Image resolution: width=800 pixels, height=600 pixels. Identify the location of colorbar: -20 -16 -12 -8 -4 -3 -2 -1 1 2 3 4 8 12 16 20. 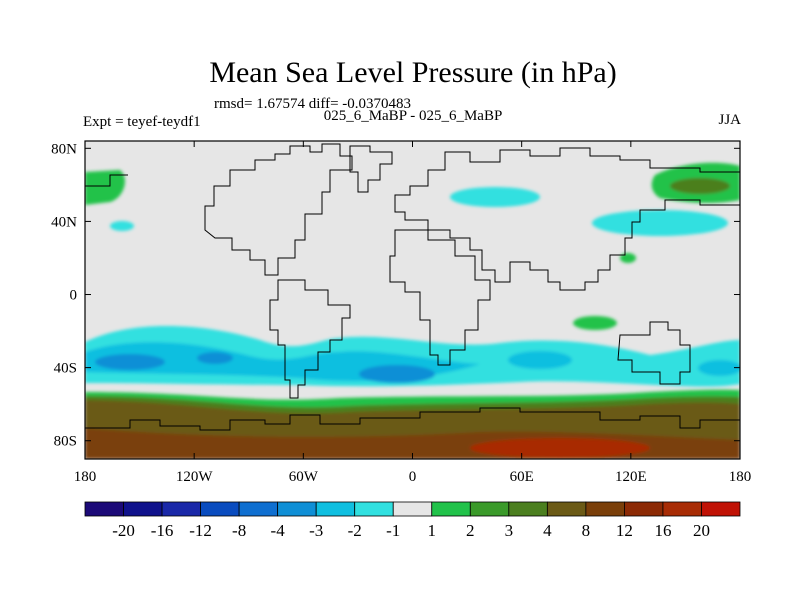
(412, 520).